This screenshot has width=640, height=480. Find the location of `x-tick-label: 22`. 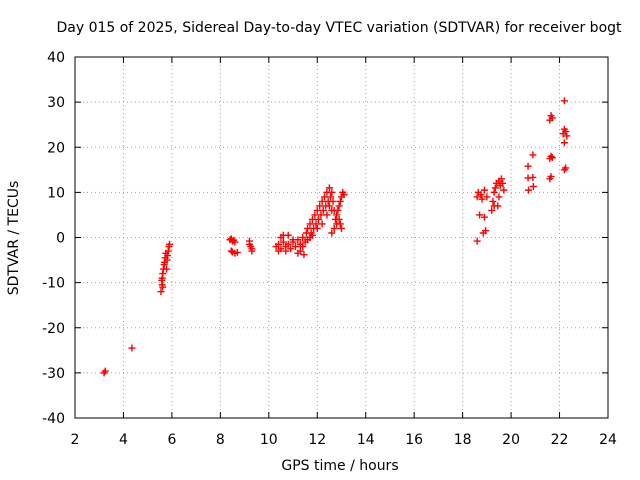

x-tick-label: 22 is located at coordinates (560, 440).